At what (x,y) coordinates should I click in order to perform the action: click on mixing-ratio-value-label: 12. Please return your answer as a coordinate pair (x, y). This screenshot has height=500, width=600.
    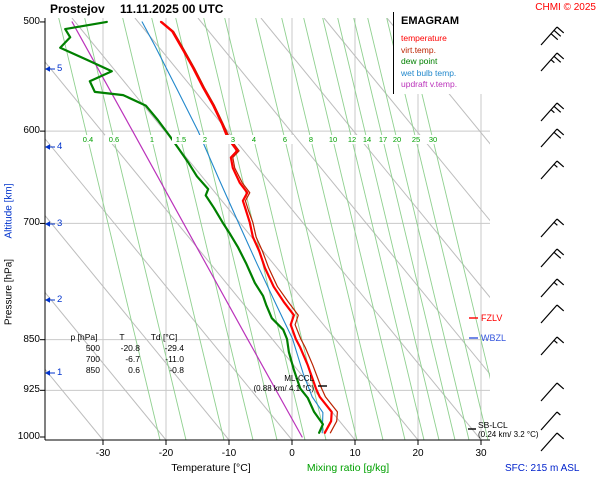
    Looking at the image, I should click on (352, 139).